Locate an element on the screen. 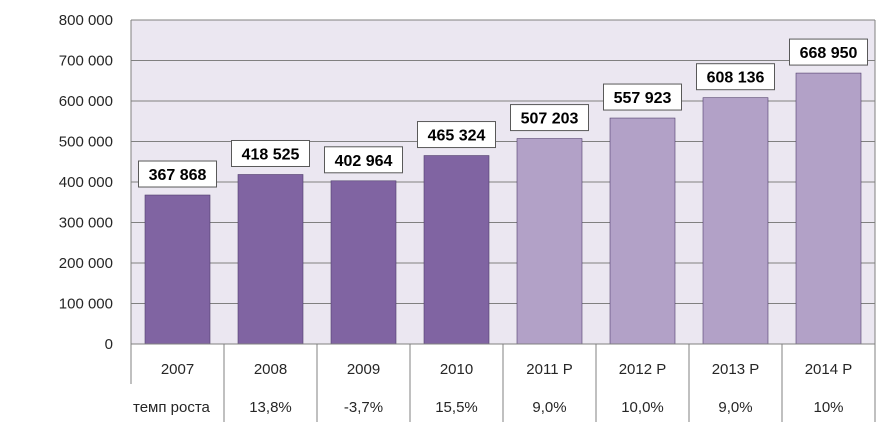  bar-2009 is located at coordinates (363, 262).